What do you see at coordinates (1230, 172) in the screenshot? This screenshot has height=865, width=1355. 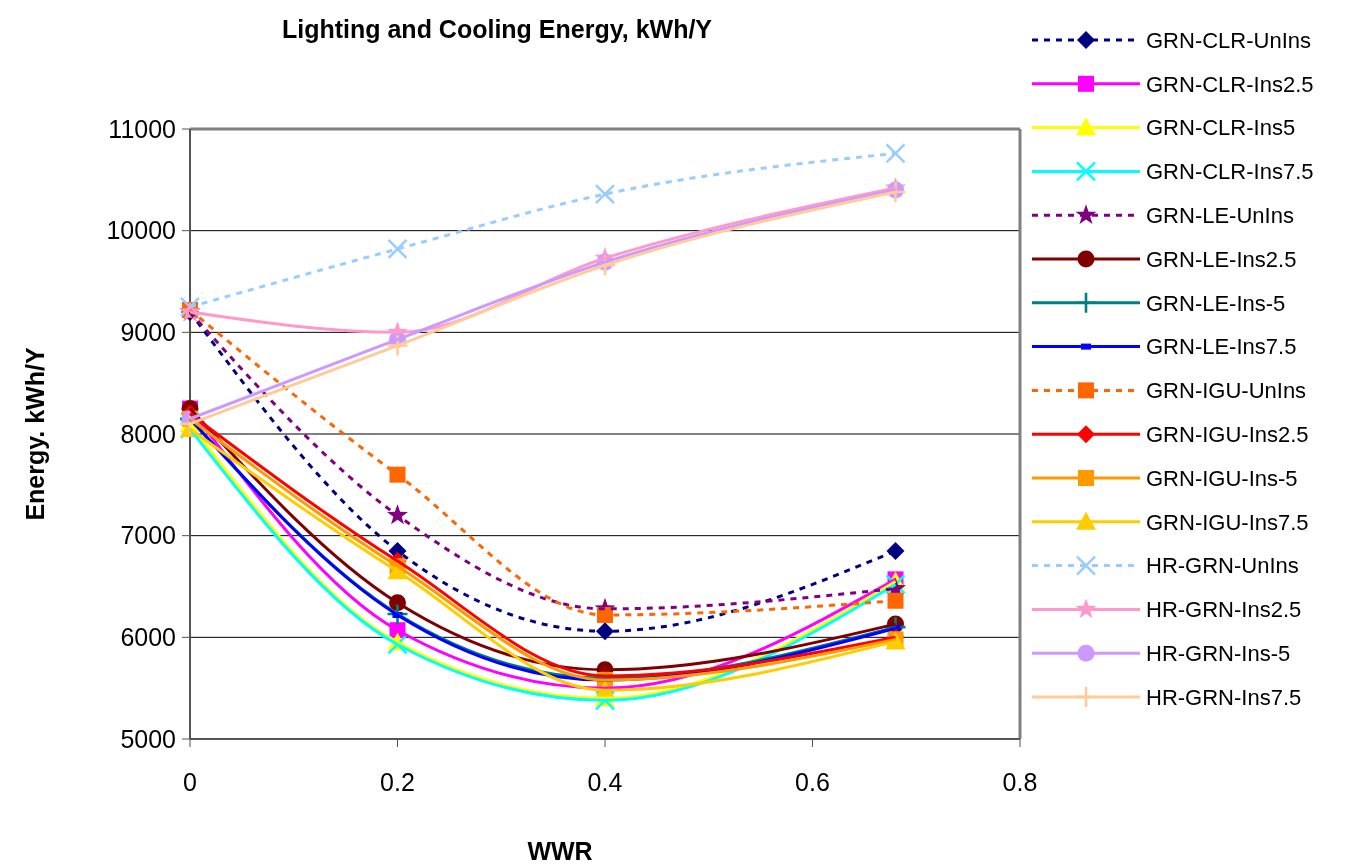 I see `legend-label: GRN-CLR-Ins7.5` at bounding box center [1230, 172].